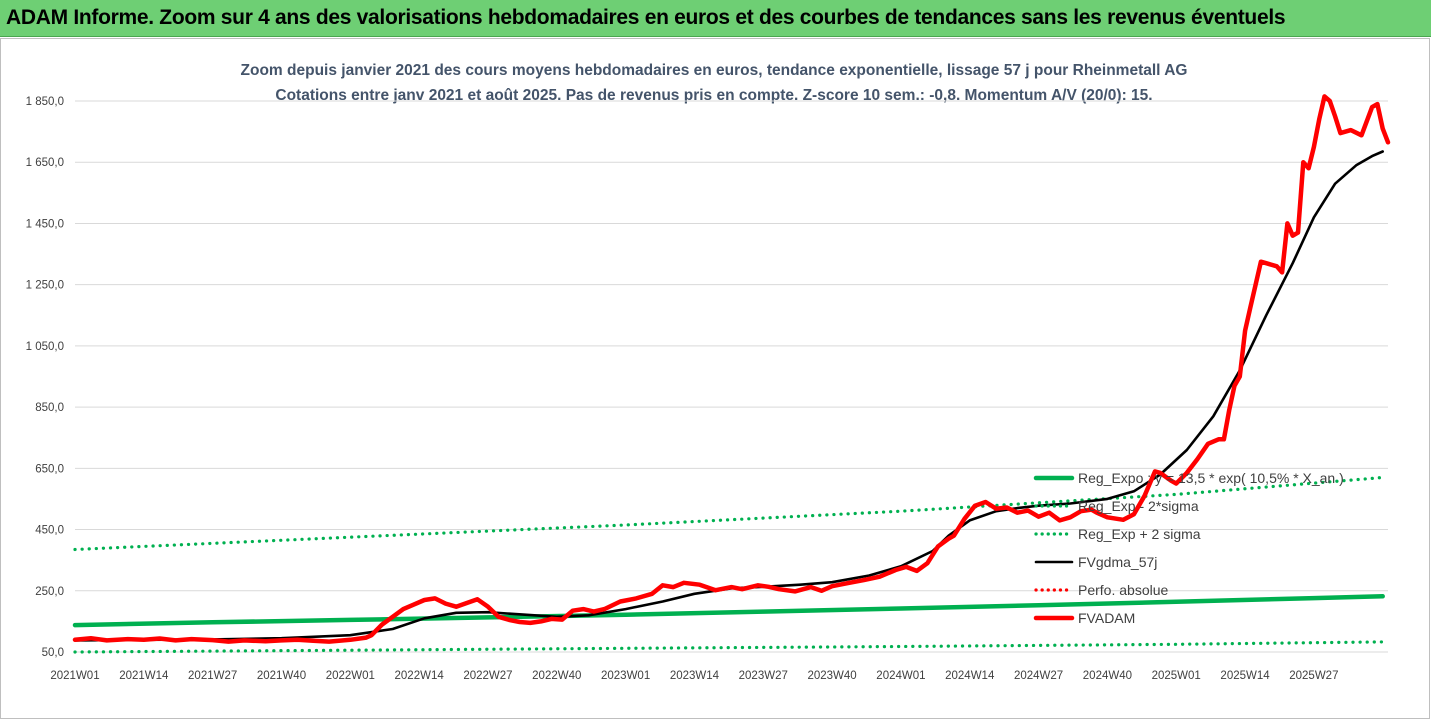  Describe the element at coordinates (1117, 562) in the screenshot. I see `legend-label: FVgdma_57j` at that location.